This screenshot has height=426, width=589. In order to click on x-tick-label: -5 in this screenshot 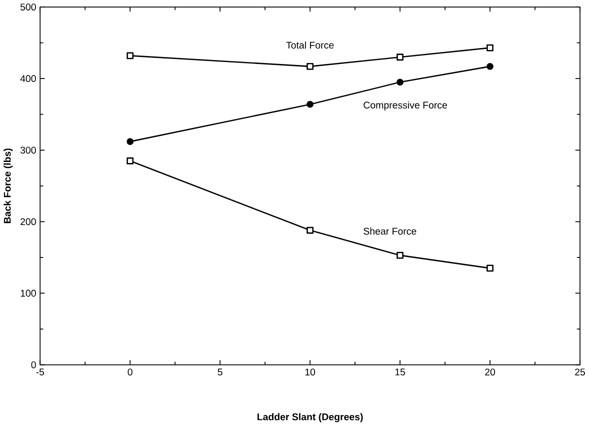, I will do `click(40, 372)`.